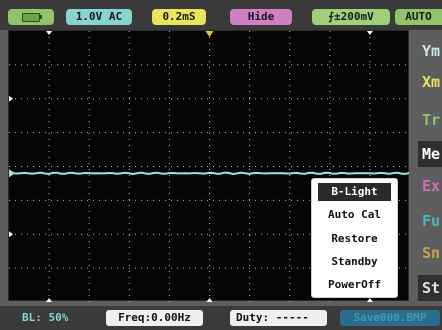  I want to click on settings-popup-menu: B-Light Auto Cal Restore Standby PowerOff, so click(354, 238).